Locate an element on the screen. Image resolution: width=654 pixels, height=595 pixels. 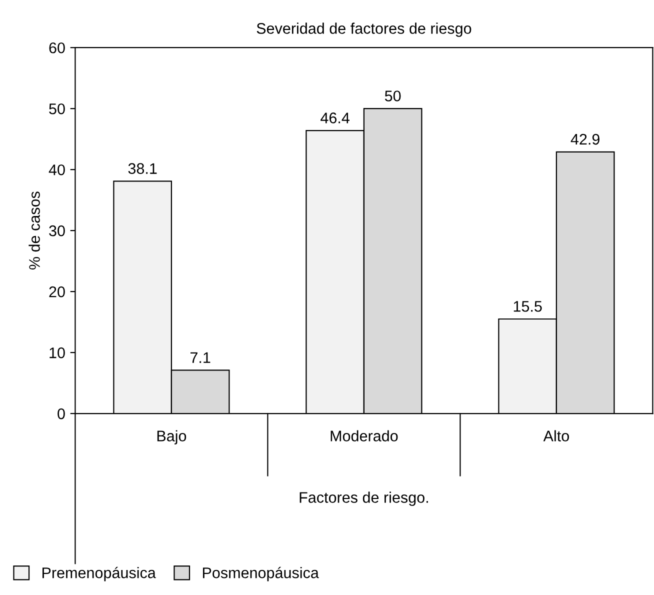
y-tick-label: 10 is located at coordinates (57, 352).